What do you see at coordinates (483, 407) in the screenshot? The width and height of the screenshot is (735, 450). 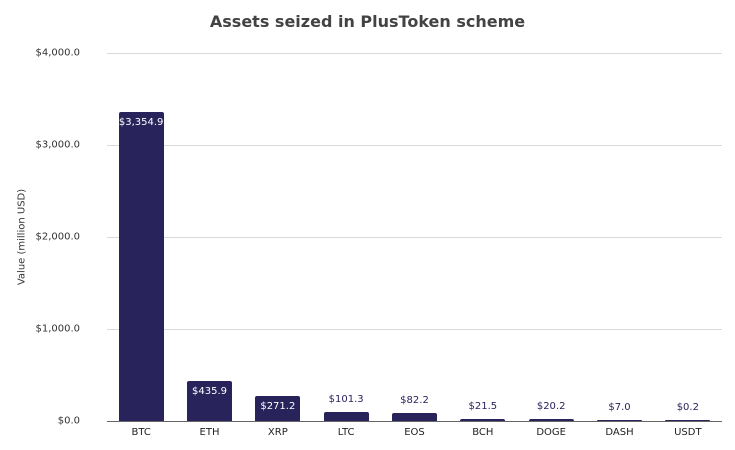 I see `data-label: $21.5` at bounding box center [483, 407].